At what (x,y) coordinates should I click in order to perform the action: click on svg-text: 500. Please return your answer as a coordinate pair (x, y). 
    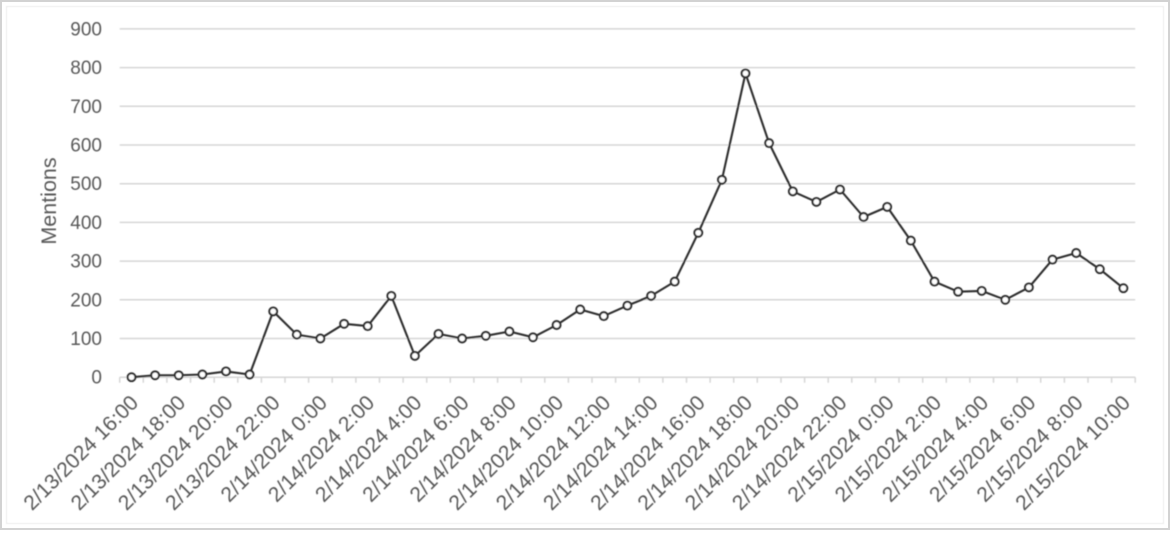
    Looking at the image, I should click on (86, 184).